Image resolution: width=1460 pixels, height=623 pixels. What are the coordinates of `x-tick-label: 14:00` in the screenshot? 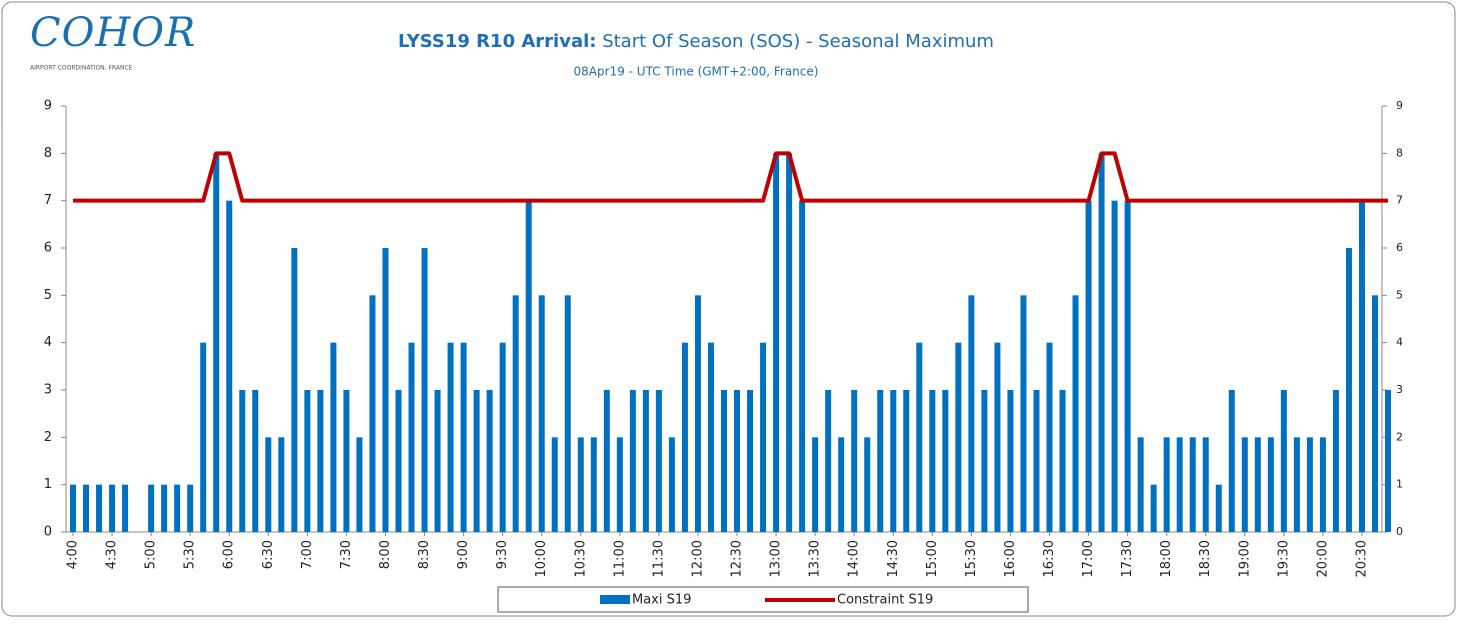 It's located at (854, 558).